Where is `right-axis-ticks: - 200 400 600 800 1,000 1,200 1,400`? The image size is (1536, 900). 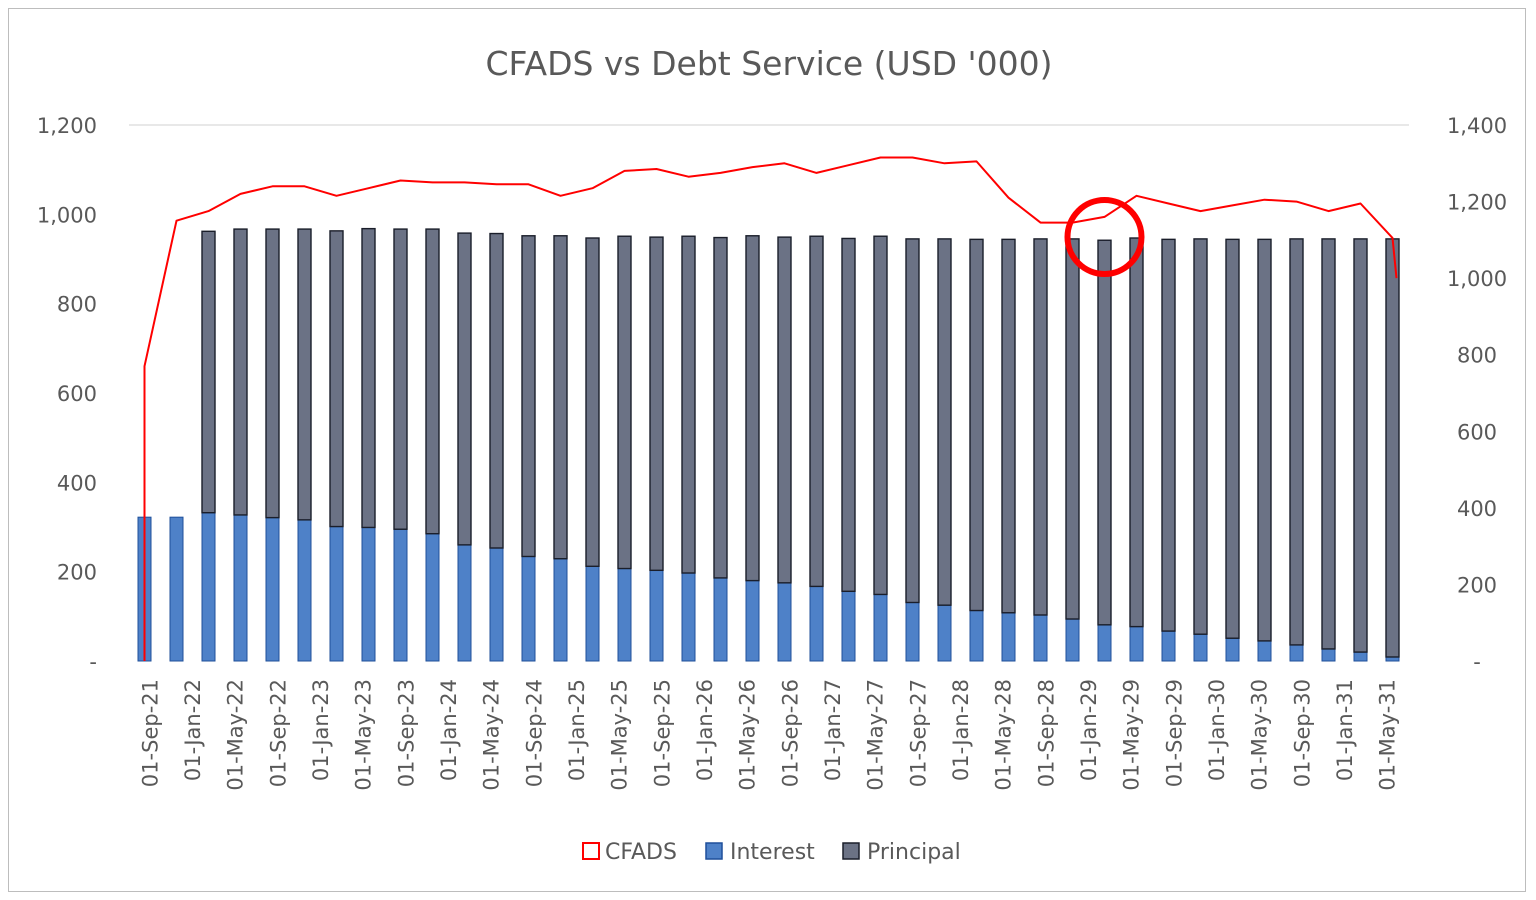 right-axis-ticks: - 200 400 600 800 1,000 1,200 1,400 is located at coordinates (1477, 394).